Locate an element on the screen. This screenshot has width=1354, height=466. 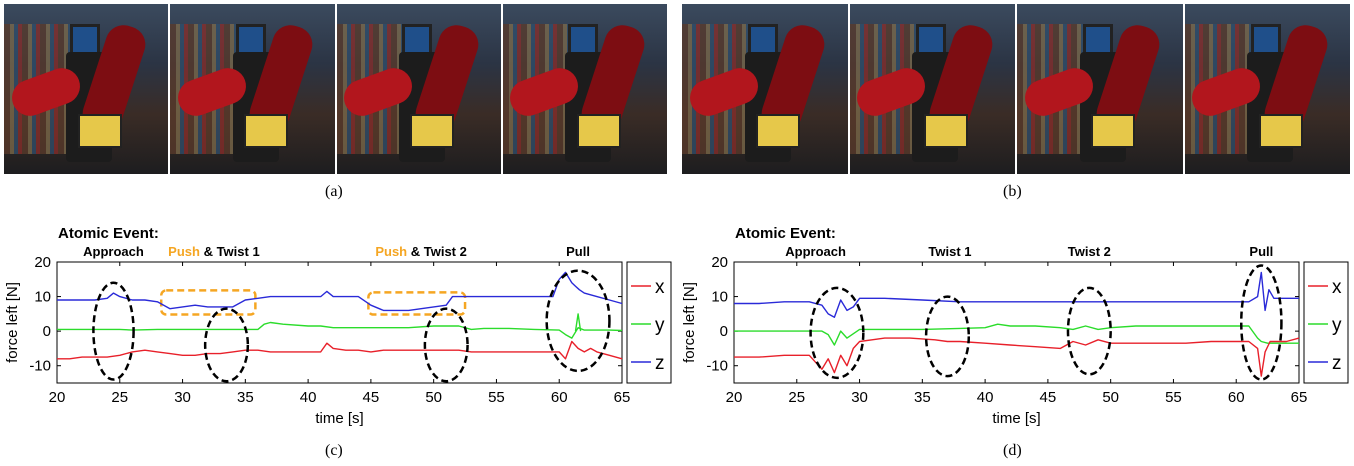
event-label-part: & Twist 2 is located at coordinates (437, 251).